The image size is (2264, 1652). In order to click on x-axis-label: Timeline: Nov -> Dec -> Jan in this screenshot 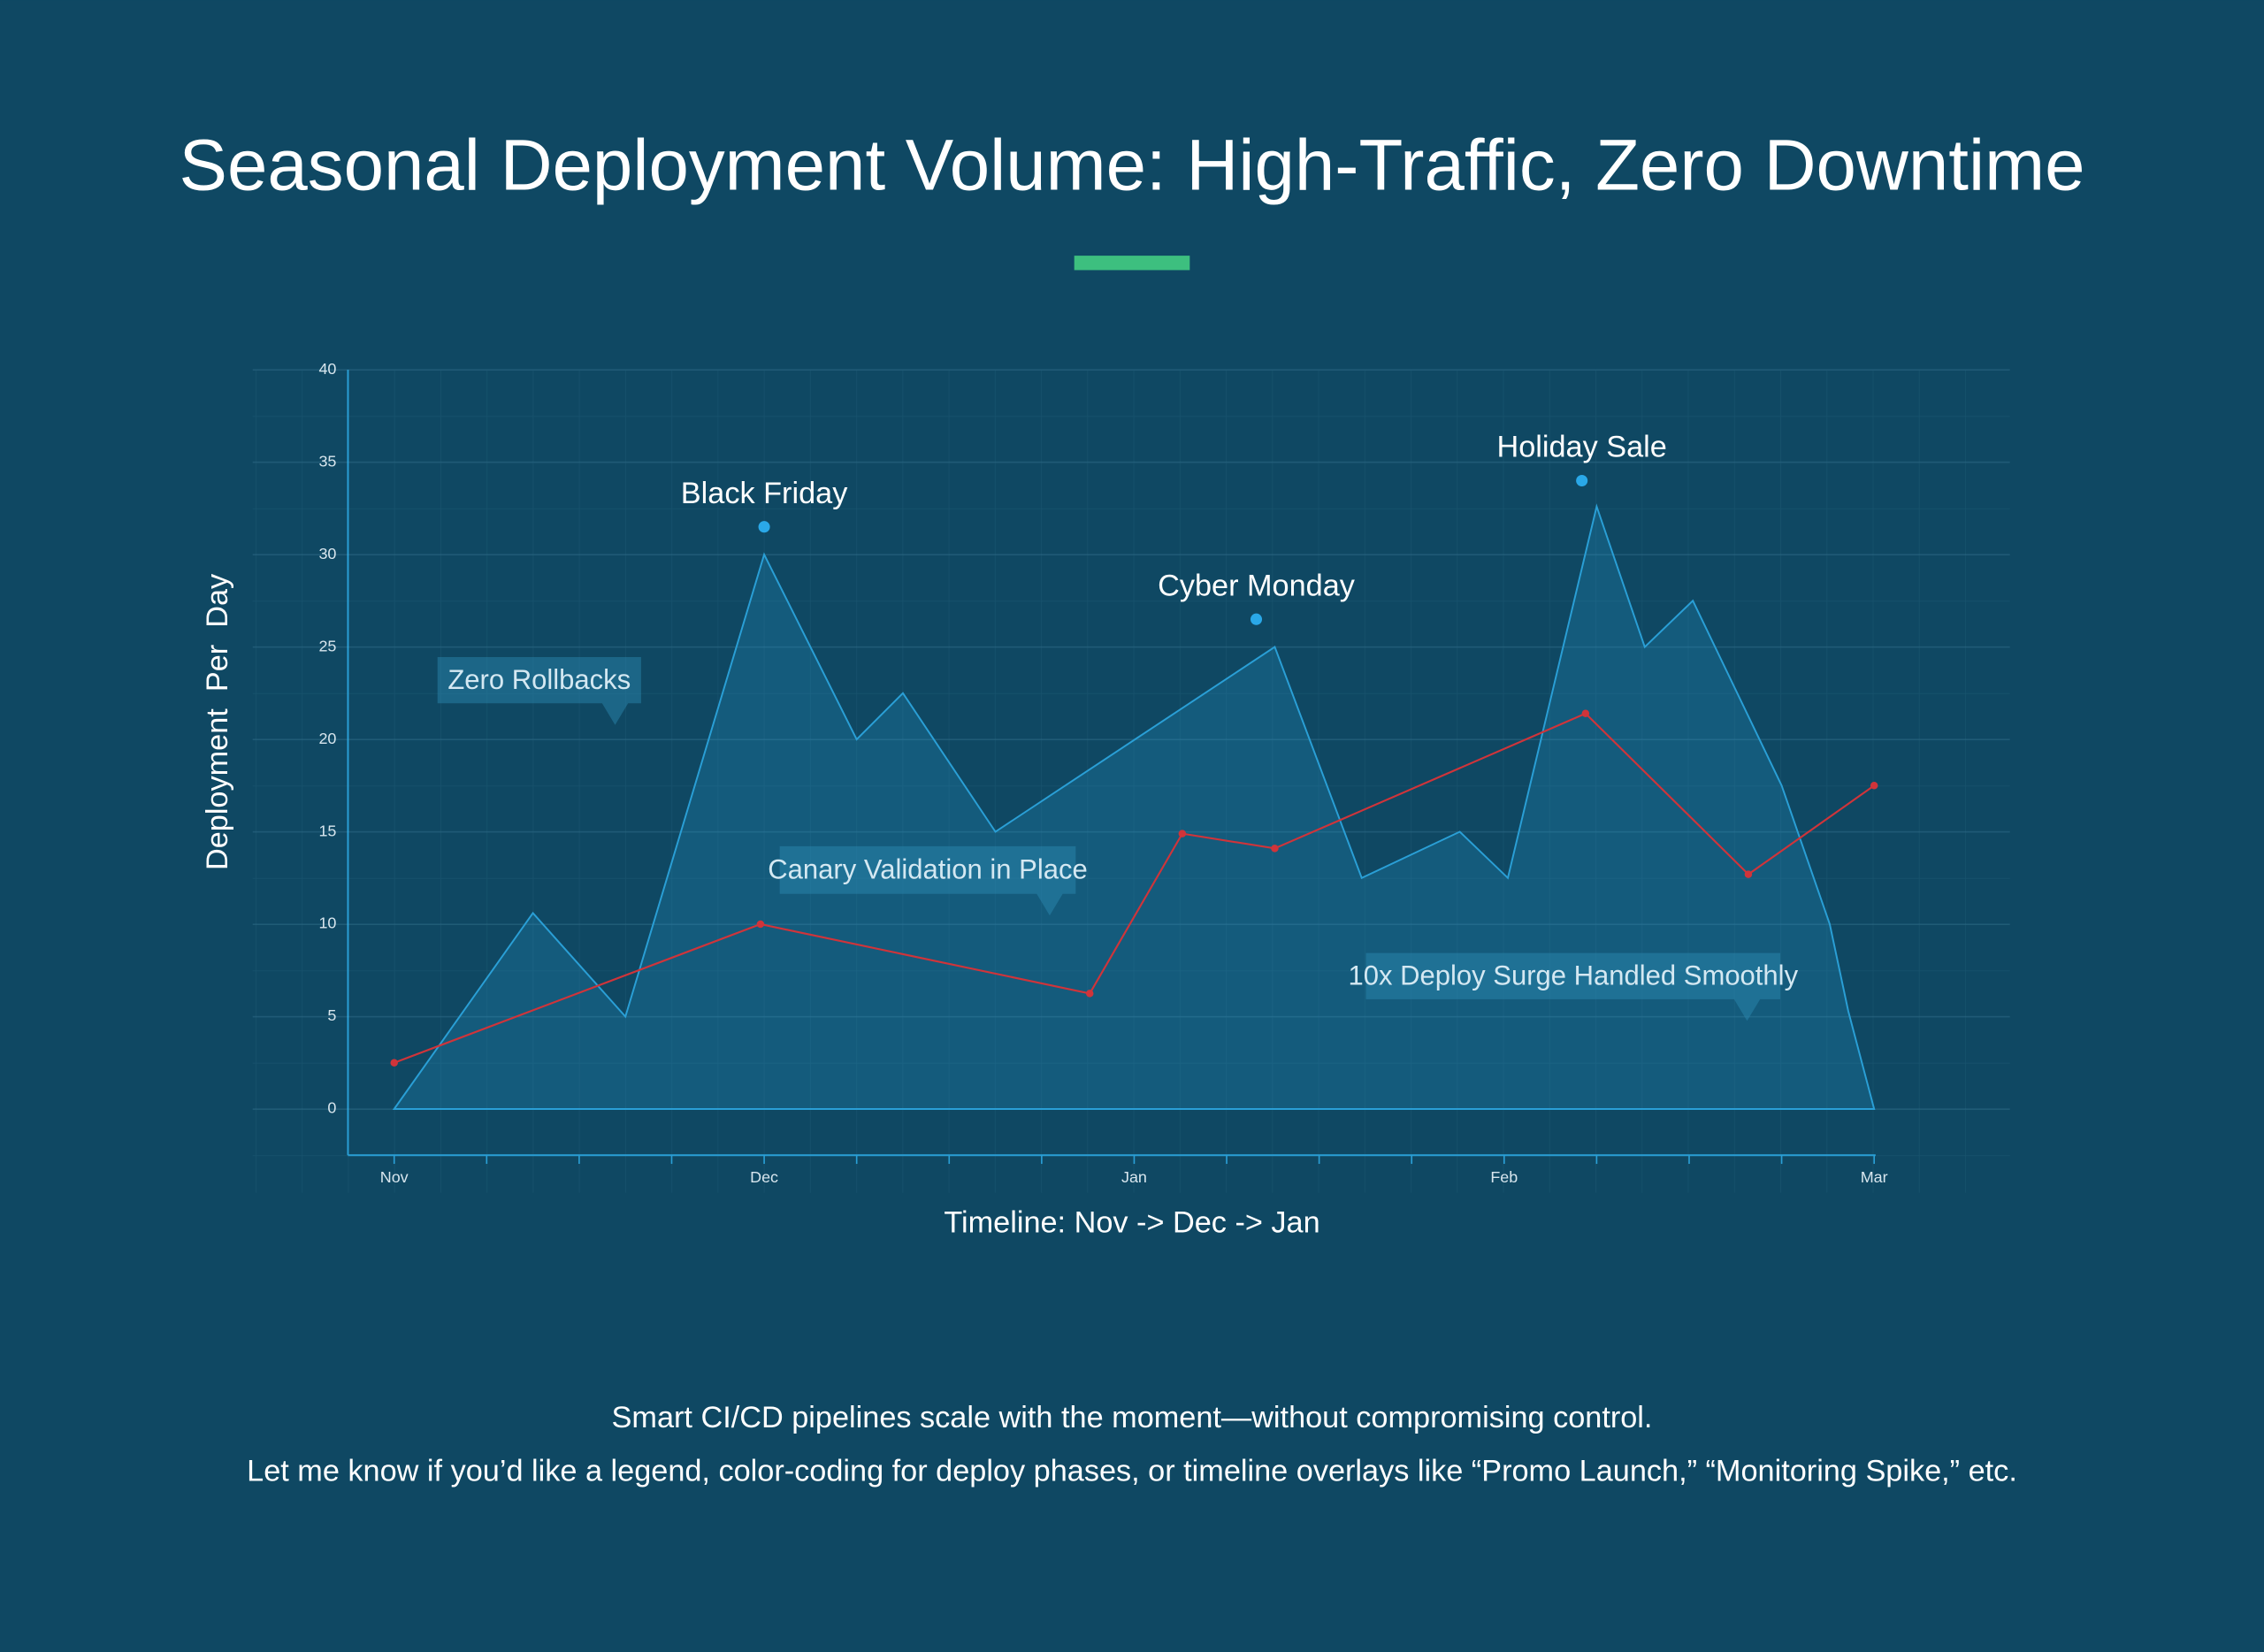, I will do `click(1131, 1223)`.